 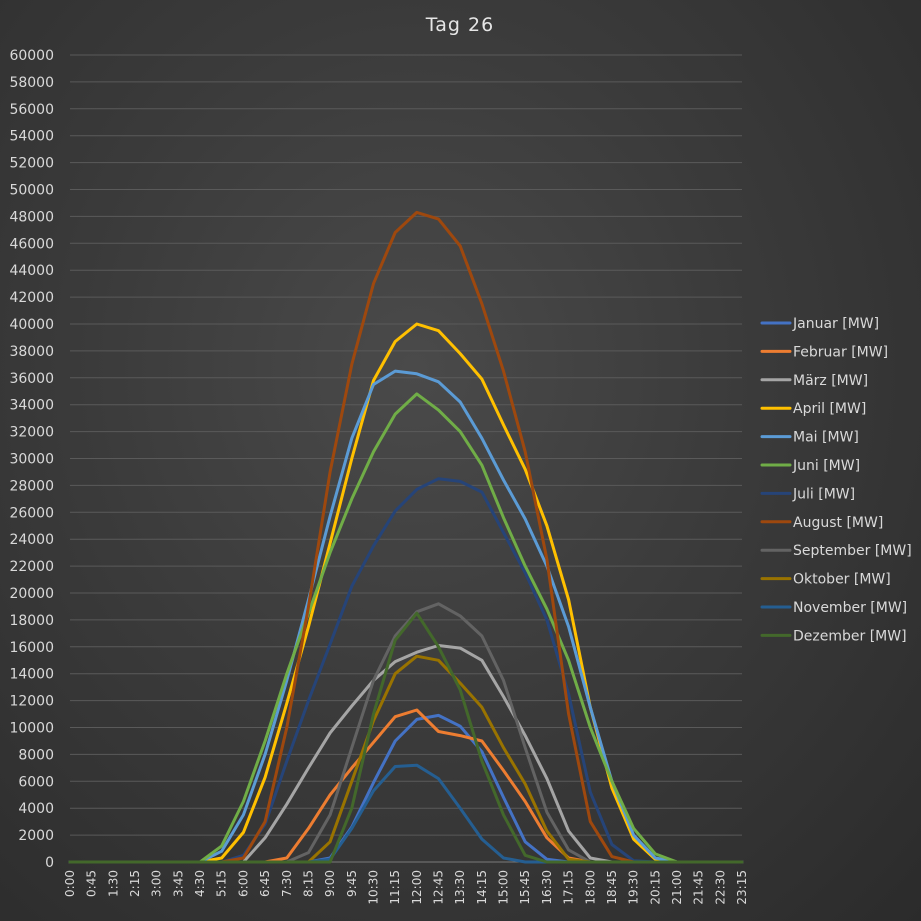 What do you see at coordinates (31, 567) in the screenshot?
I see `y-tick-label: 22000` at bounding box center [31, 567].